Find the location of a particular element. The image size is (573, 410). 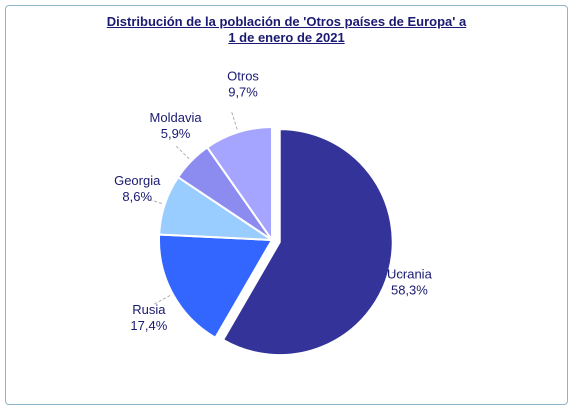

slice-value-label: 58,3% is located at coordinates (409, 289).